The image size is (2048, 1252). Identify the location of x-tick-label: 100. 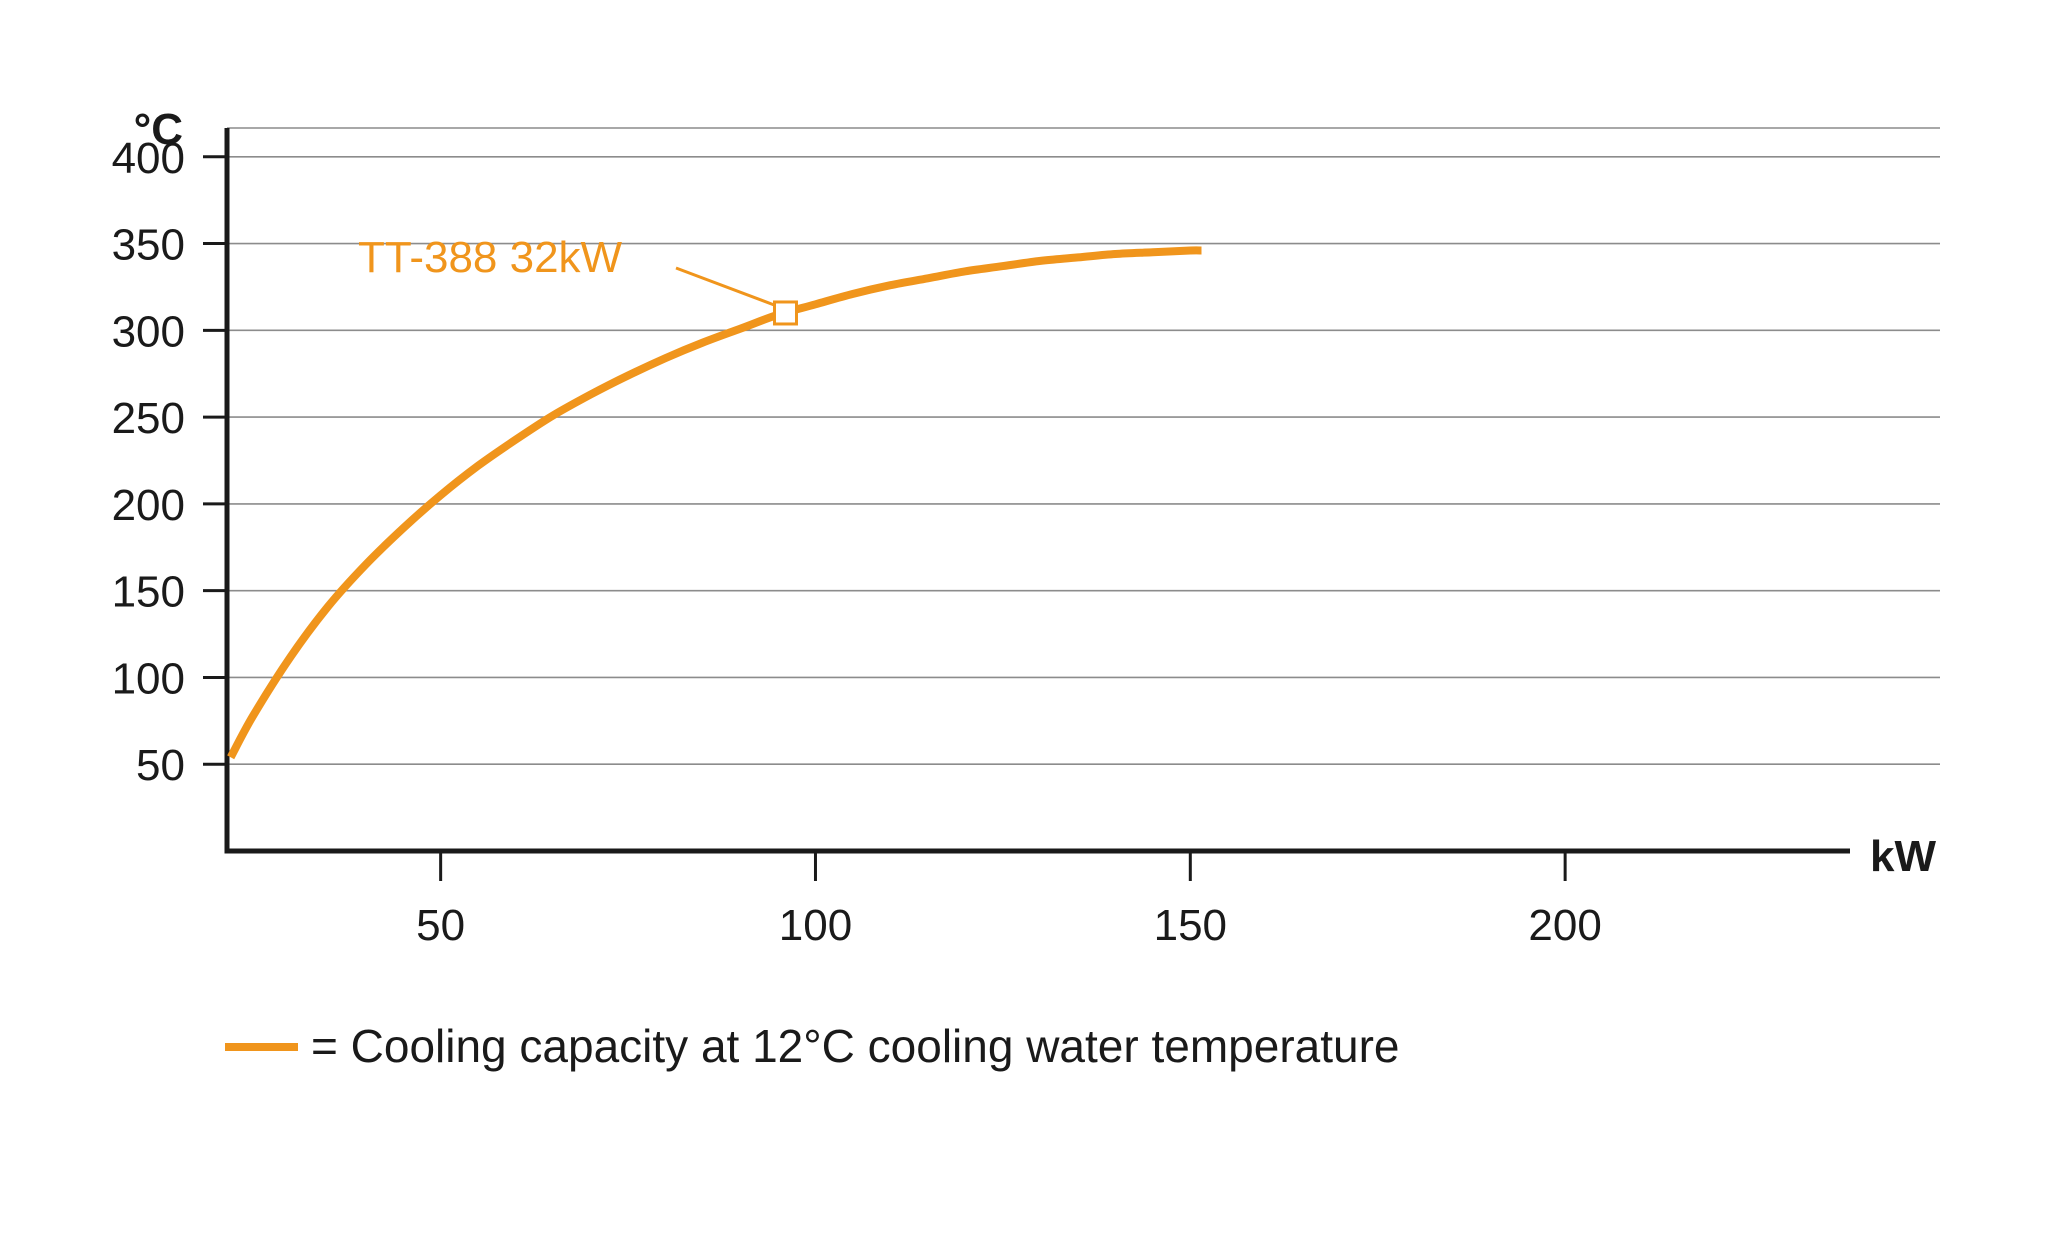
(815, 925).